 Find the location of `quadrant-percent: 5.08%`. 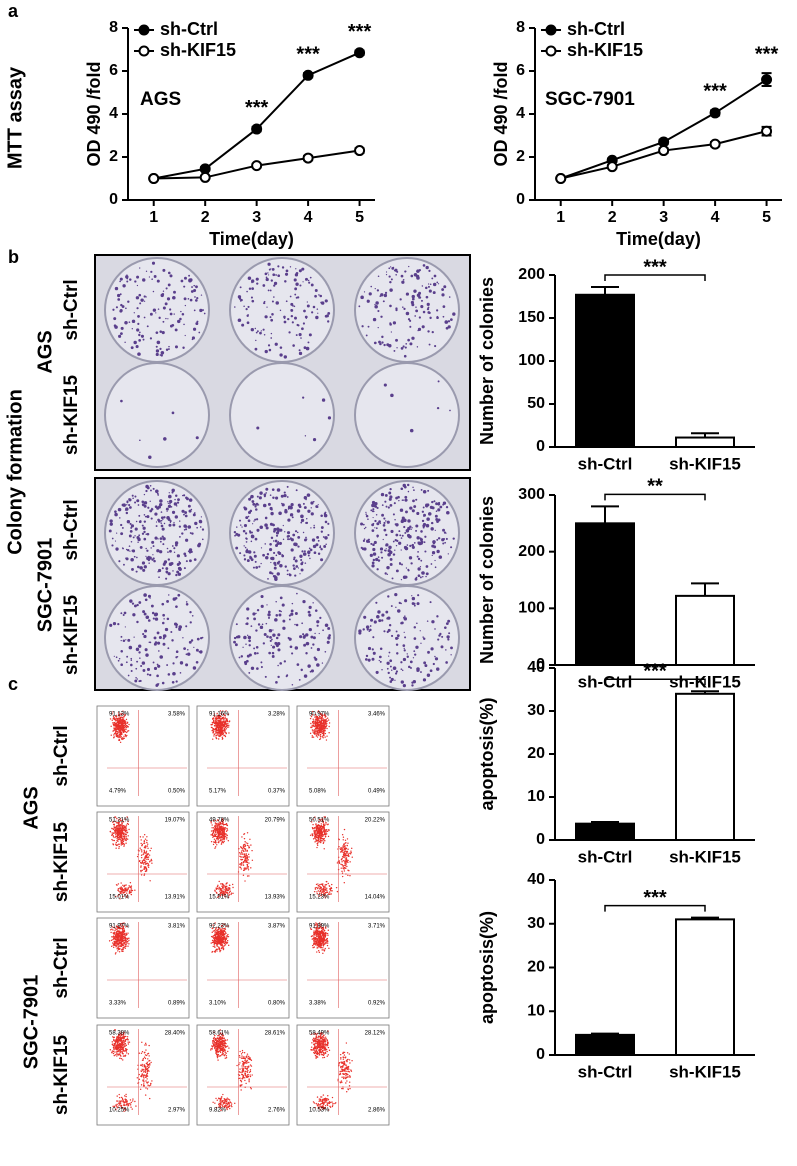

quadrant-percent: 5.08% is located at coordinates (318, 792).